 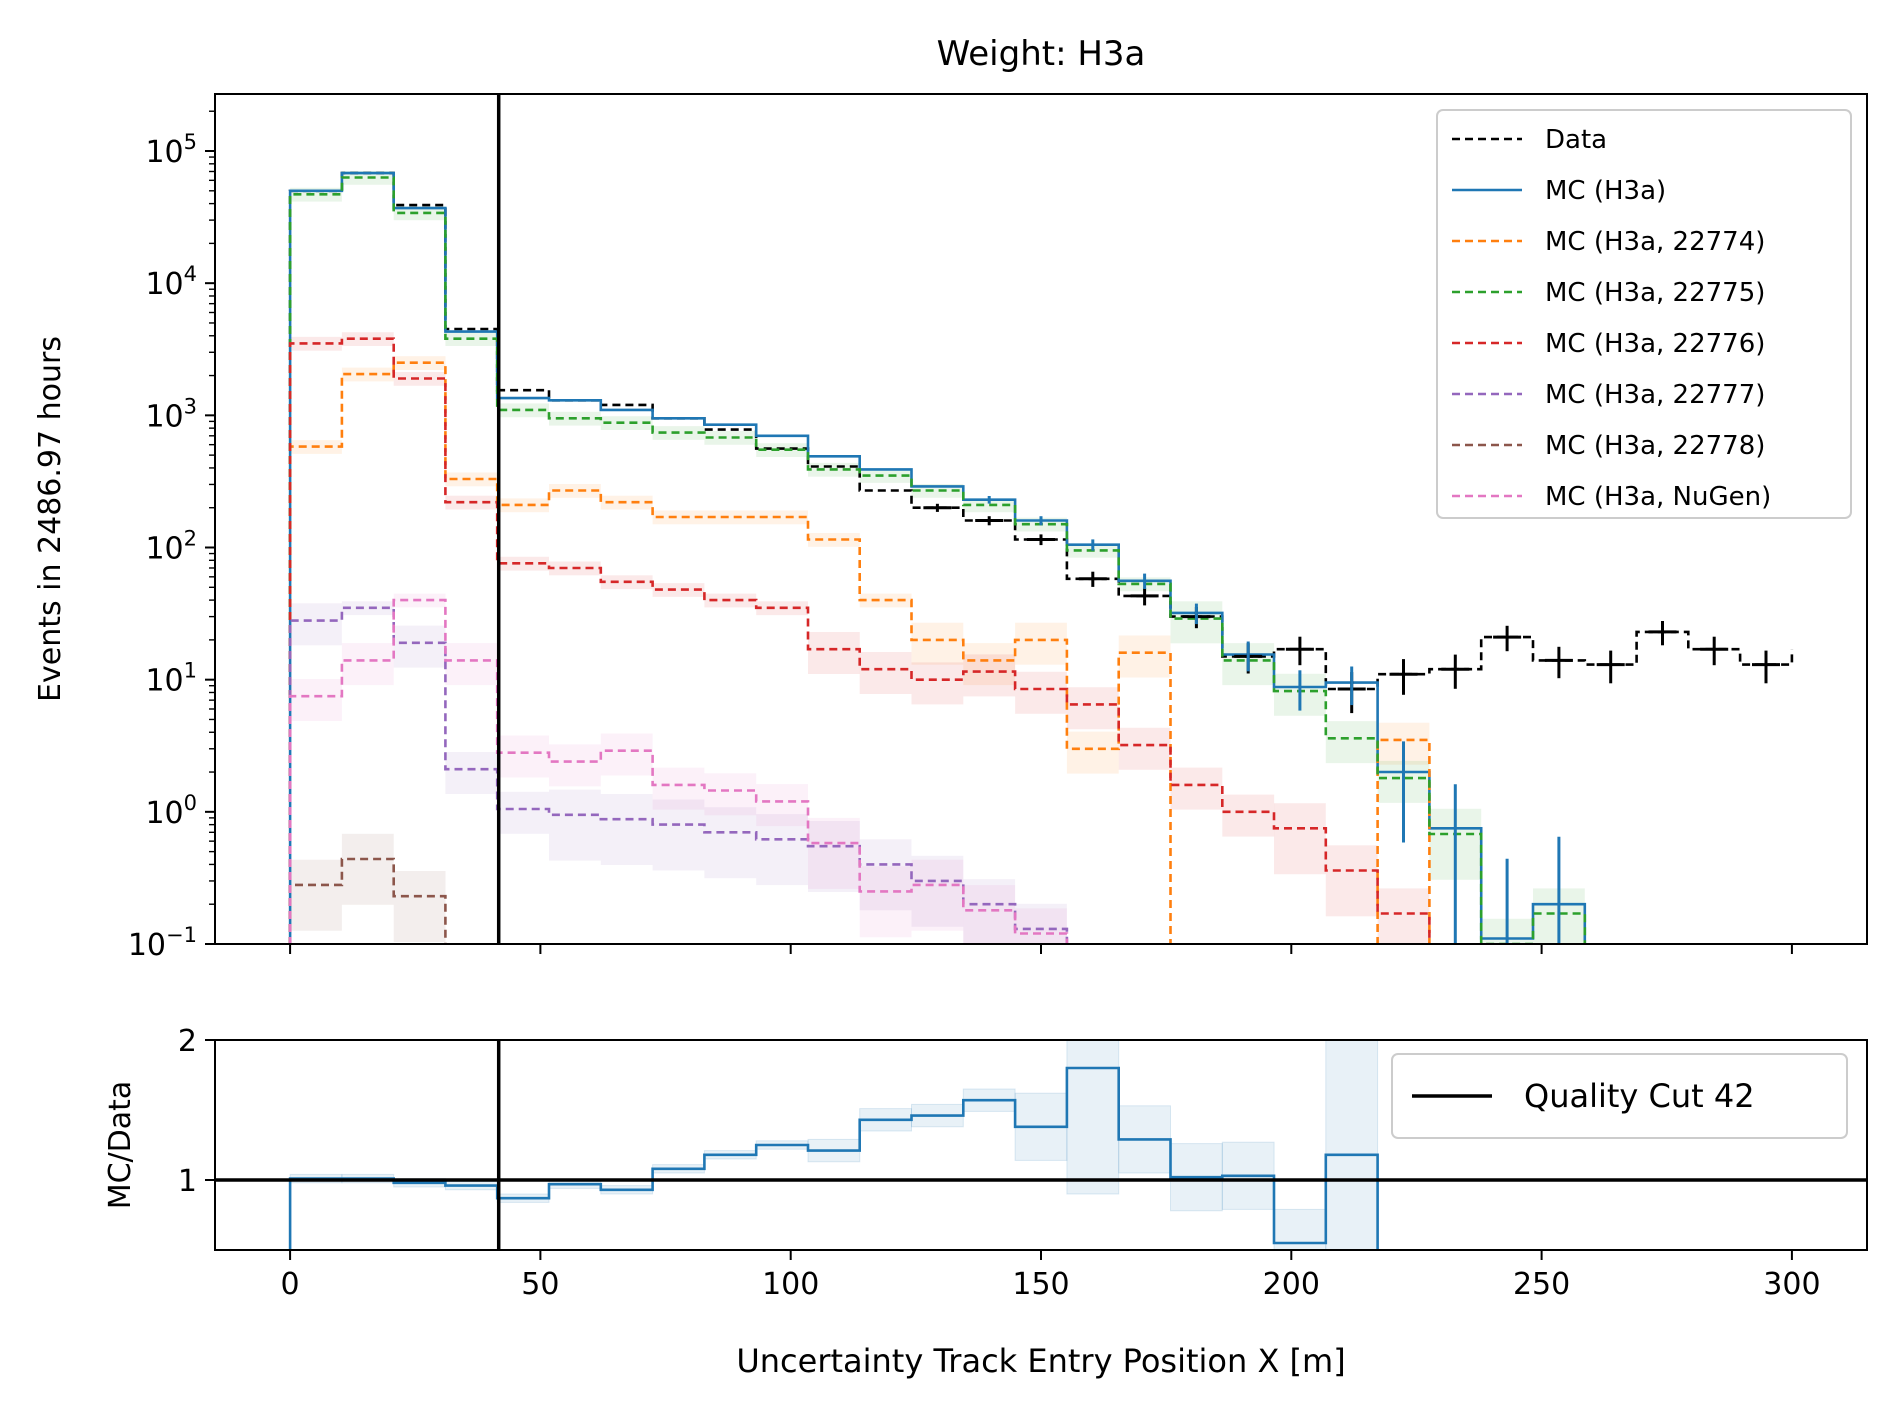 I want to click on x-tick-label-0: 0, so click(x=290, y=1284).